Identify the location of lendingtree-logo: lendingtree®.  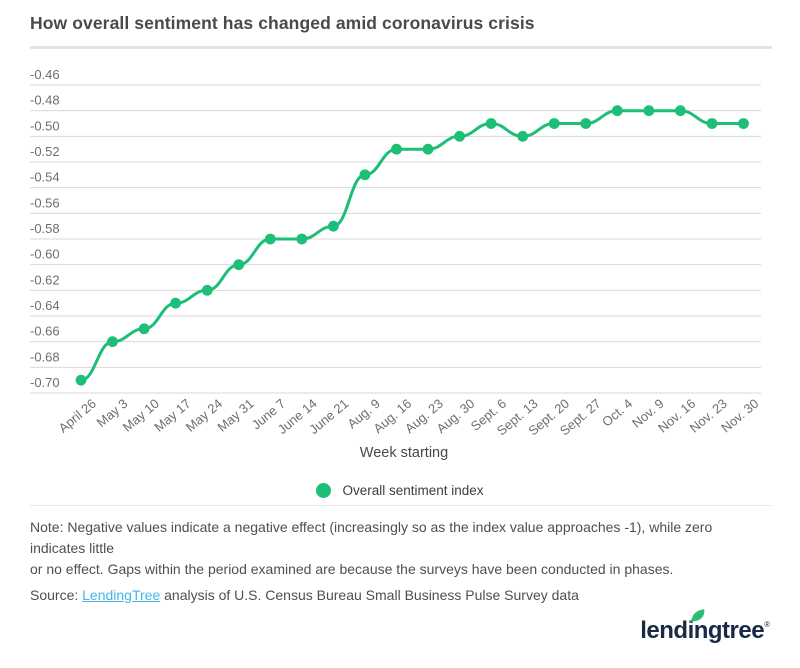
(705, 626).